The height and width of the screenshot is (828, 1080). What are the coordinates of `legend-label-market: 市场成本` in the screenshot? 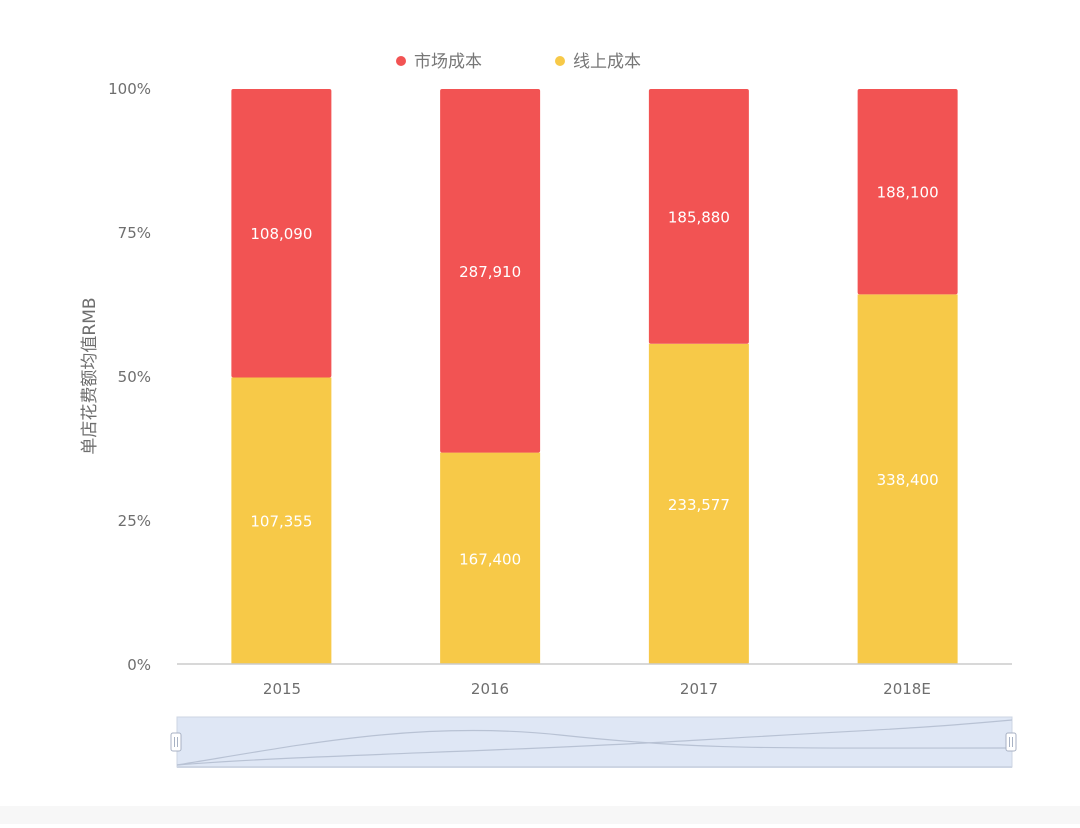 It's located at (448, 62).